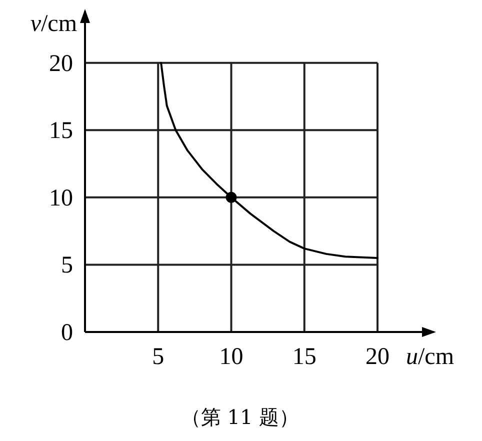 The height and width of the screenshot is (441, 482). Describe the element at coordinates (67, 333) in the screenshot. I see `y-tick-label: 0` at that location.